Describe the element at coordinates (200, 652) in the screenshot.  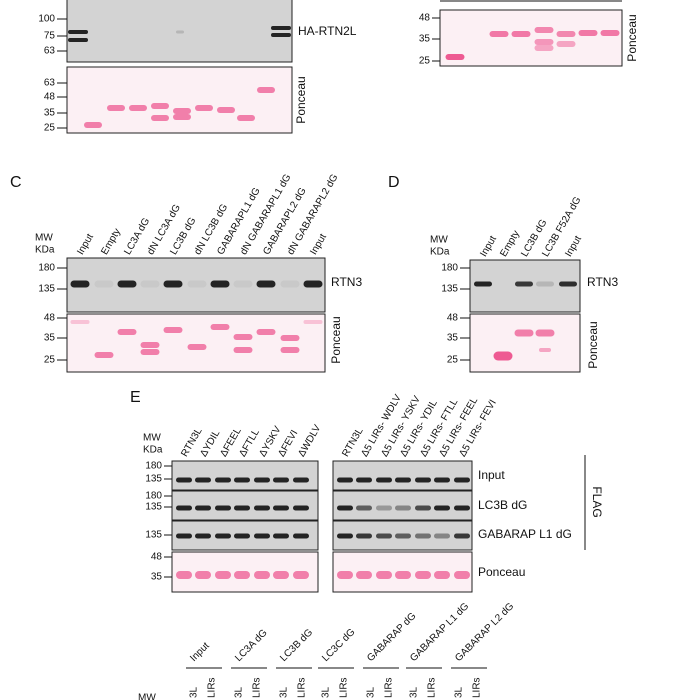
I see `group-label: Input` at that location.